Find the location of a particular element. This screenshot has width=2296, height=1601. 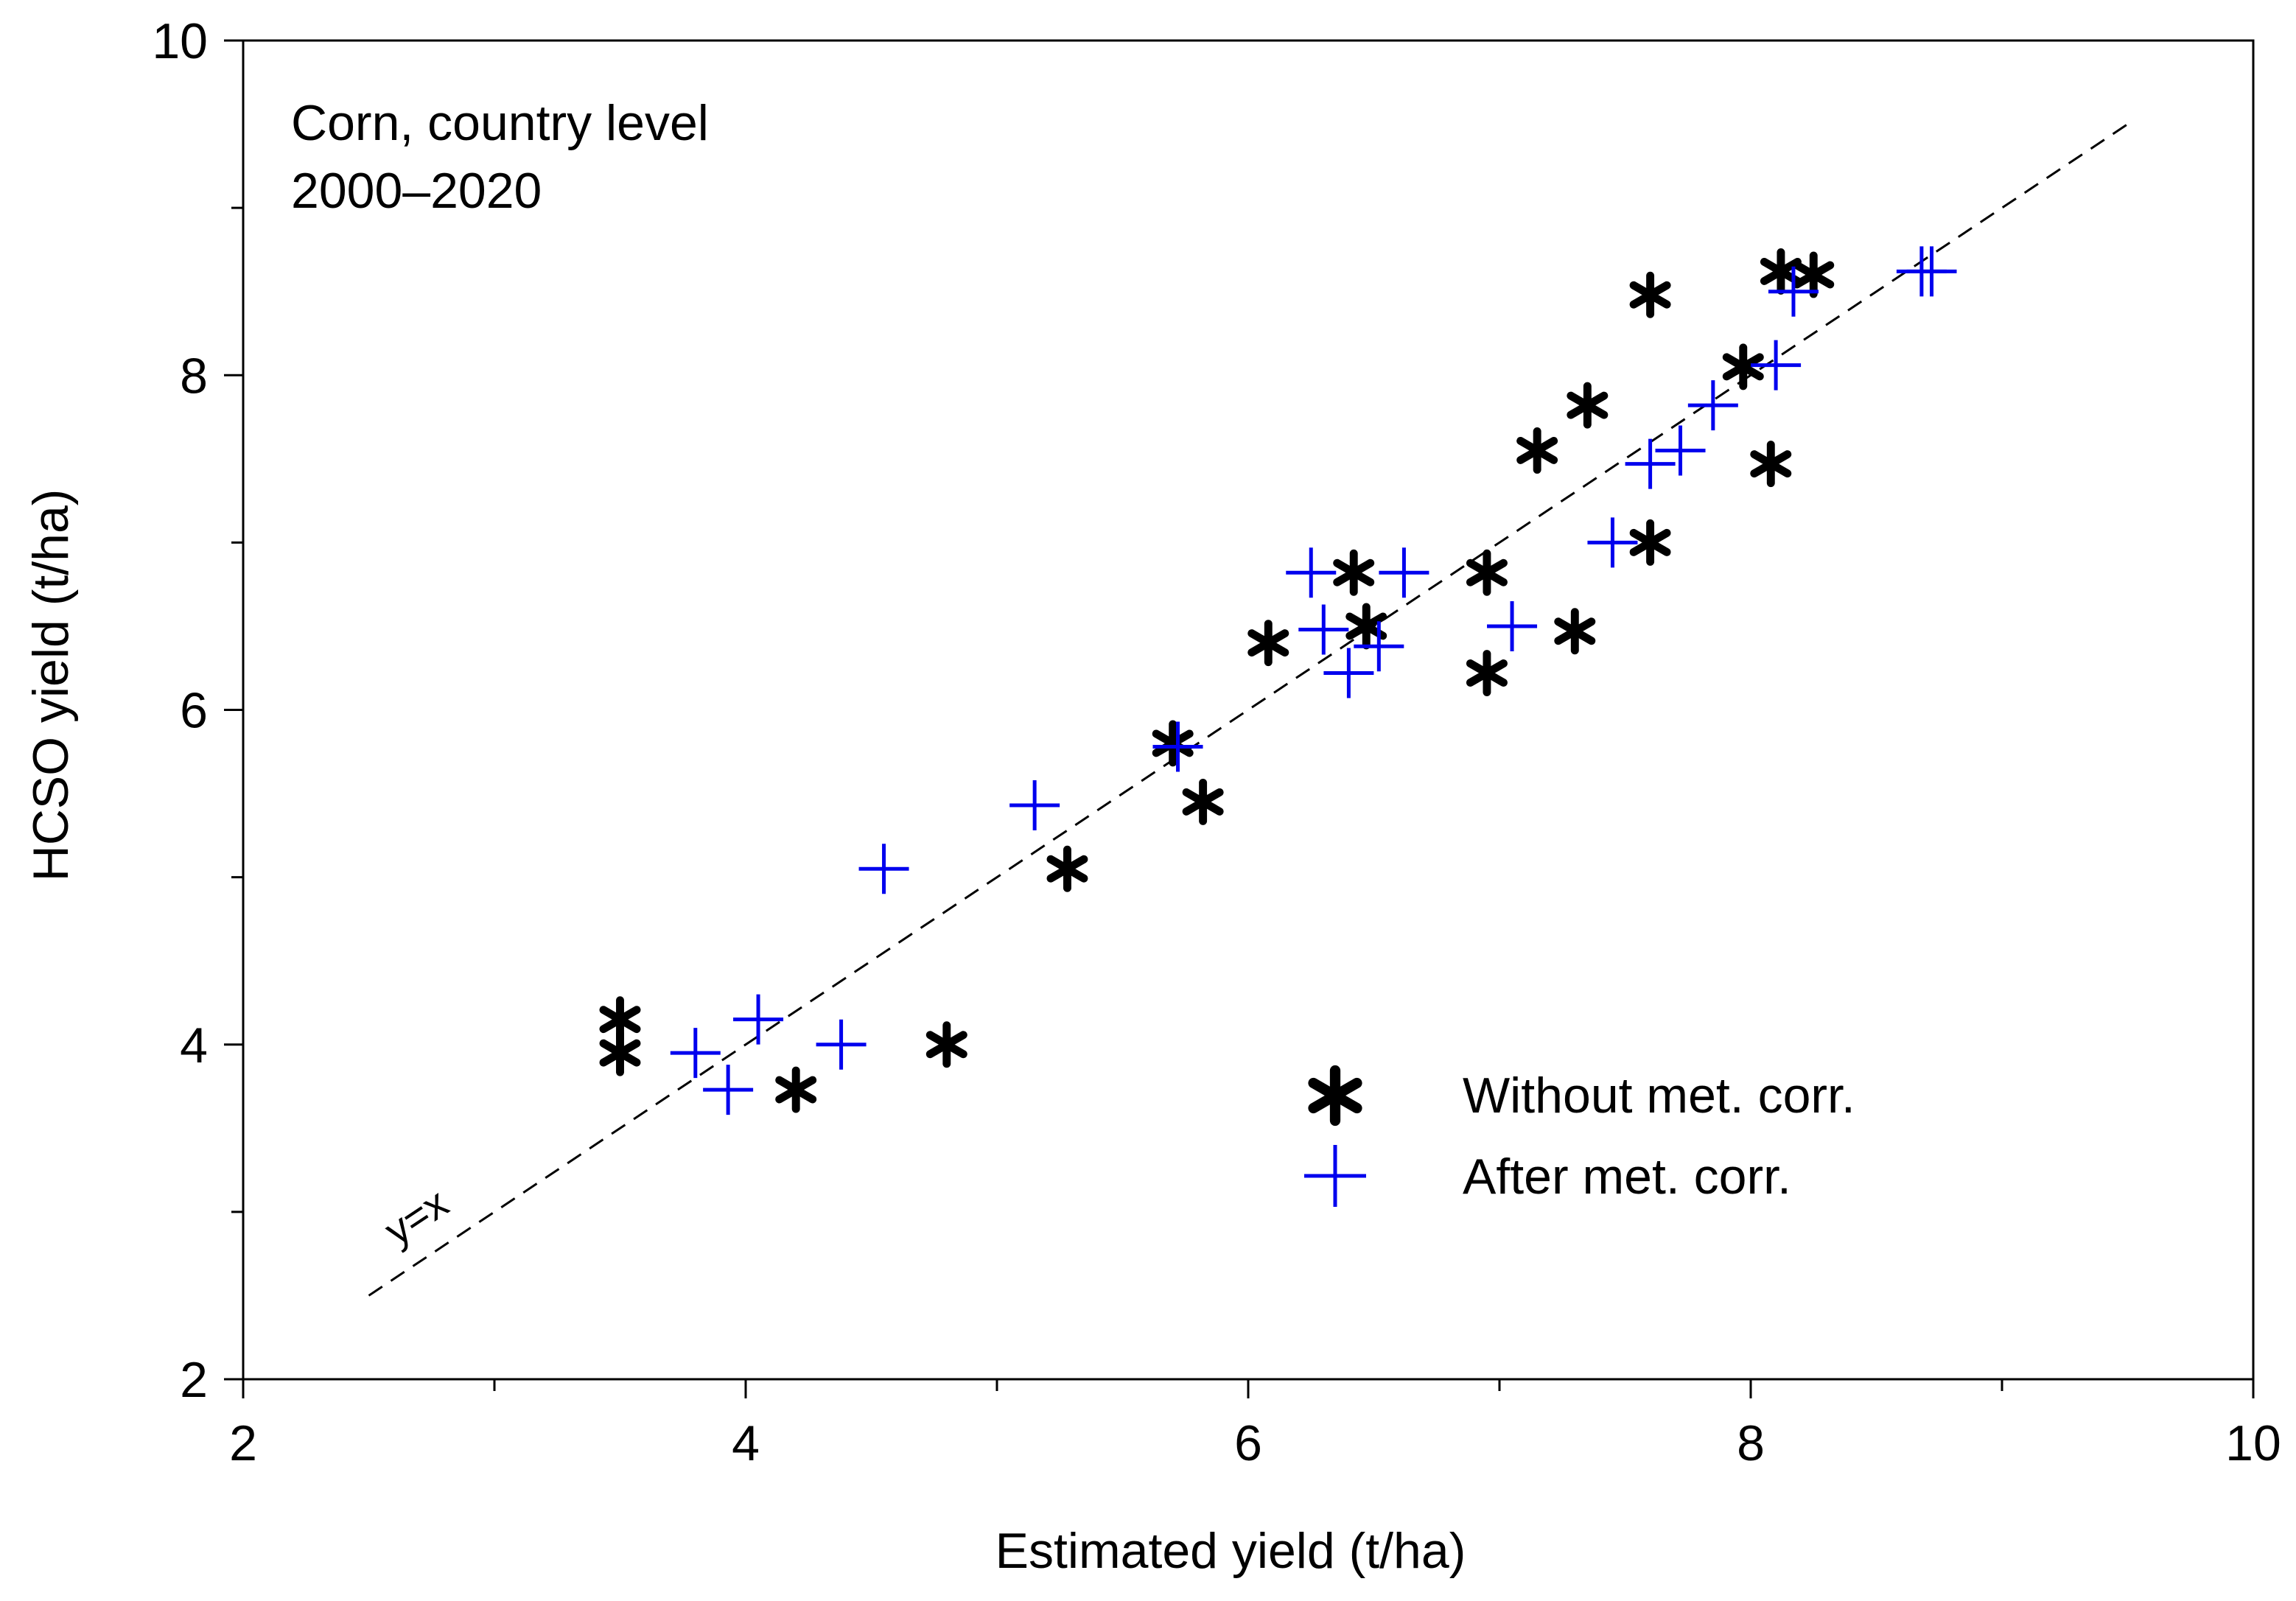

legend-asterisk-icon is located at coordinates (1335, 1096).